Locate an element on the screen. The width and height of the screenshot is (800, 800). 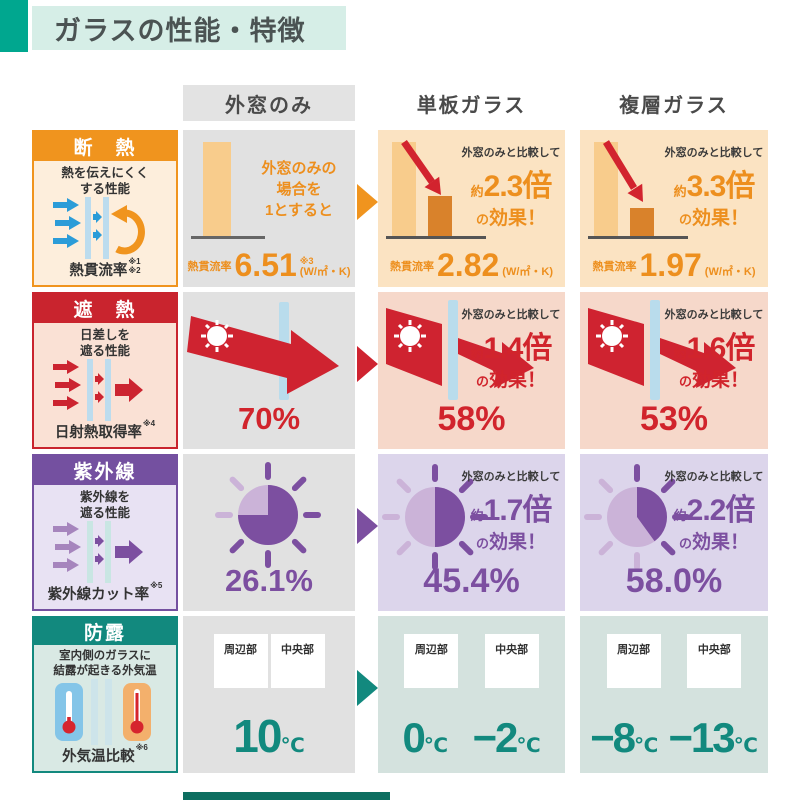
shading-single-panel: 外窓のみと比較して 約1.4倍 の効果！ 58% is located at coordinates (471, 370).